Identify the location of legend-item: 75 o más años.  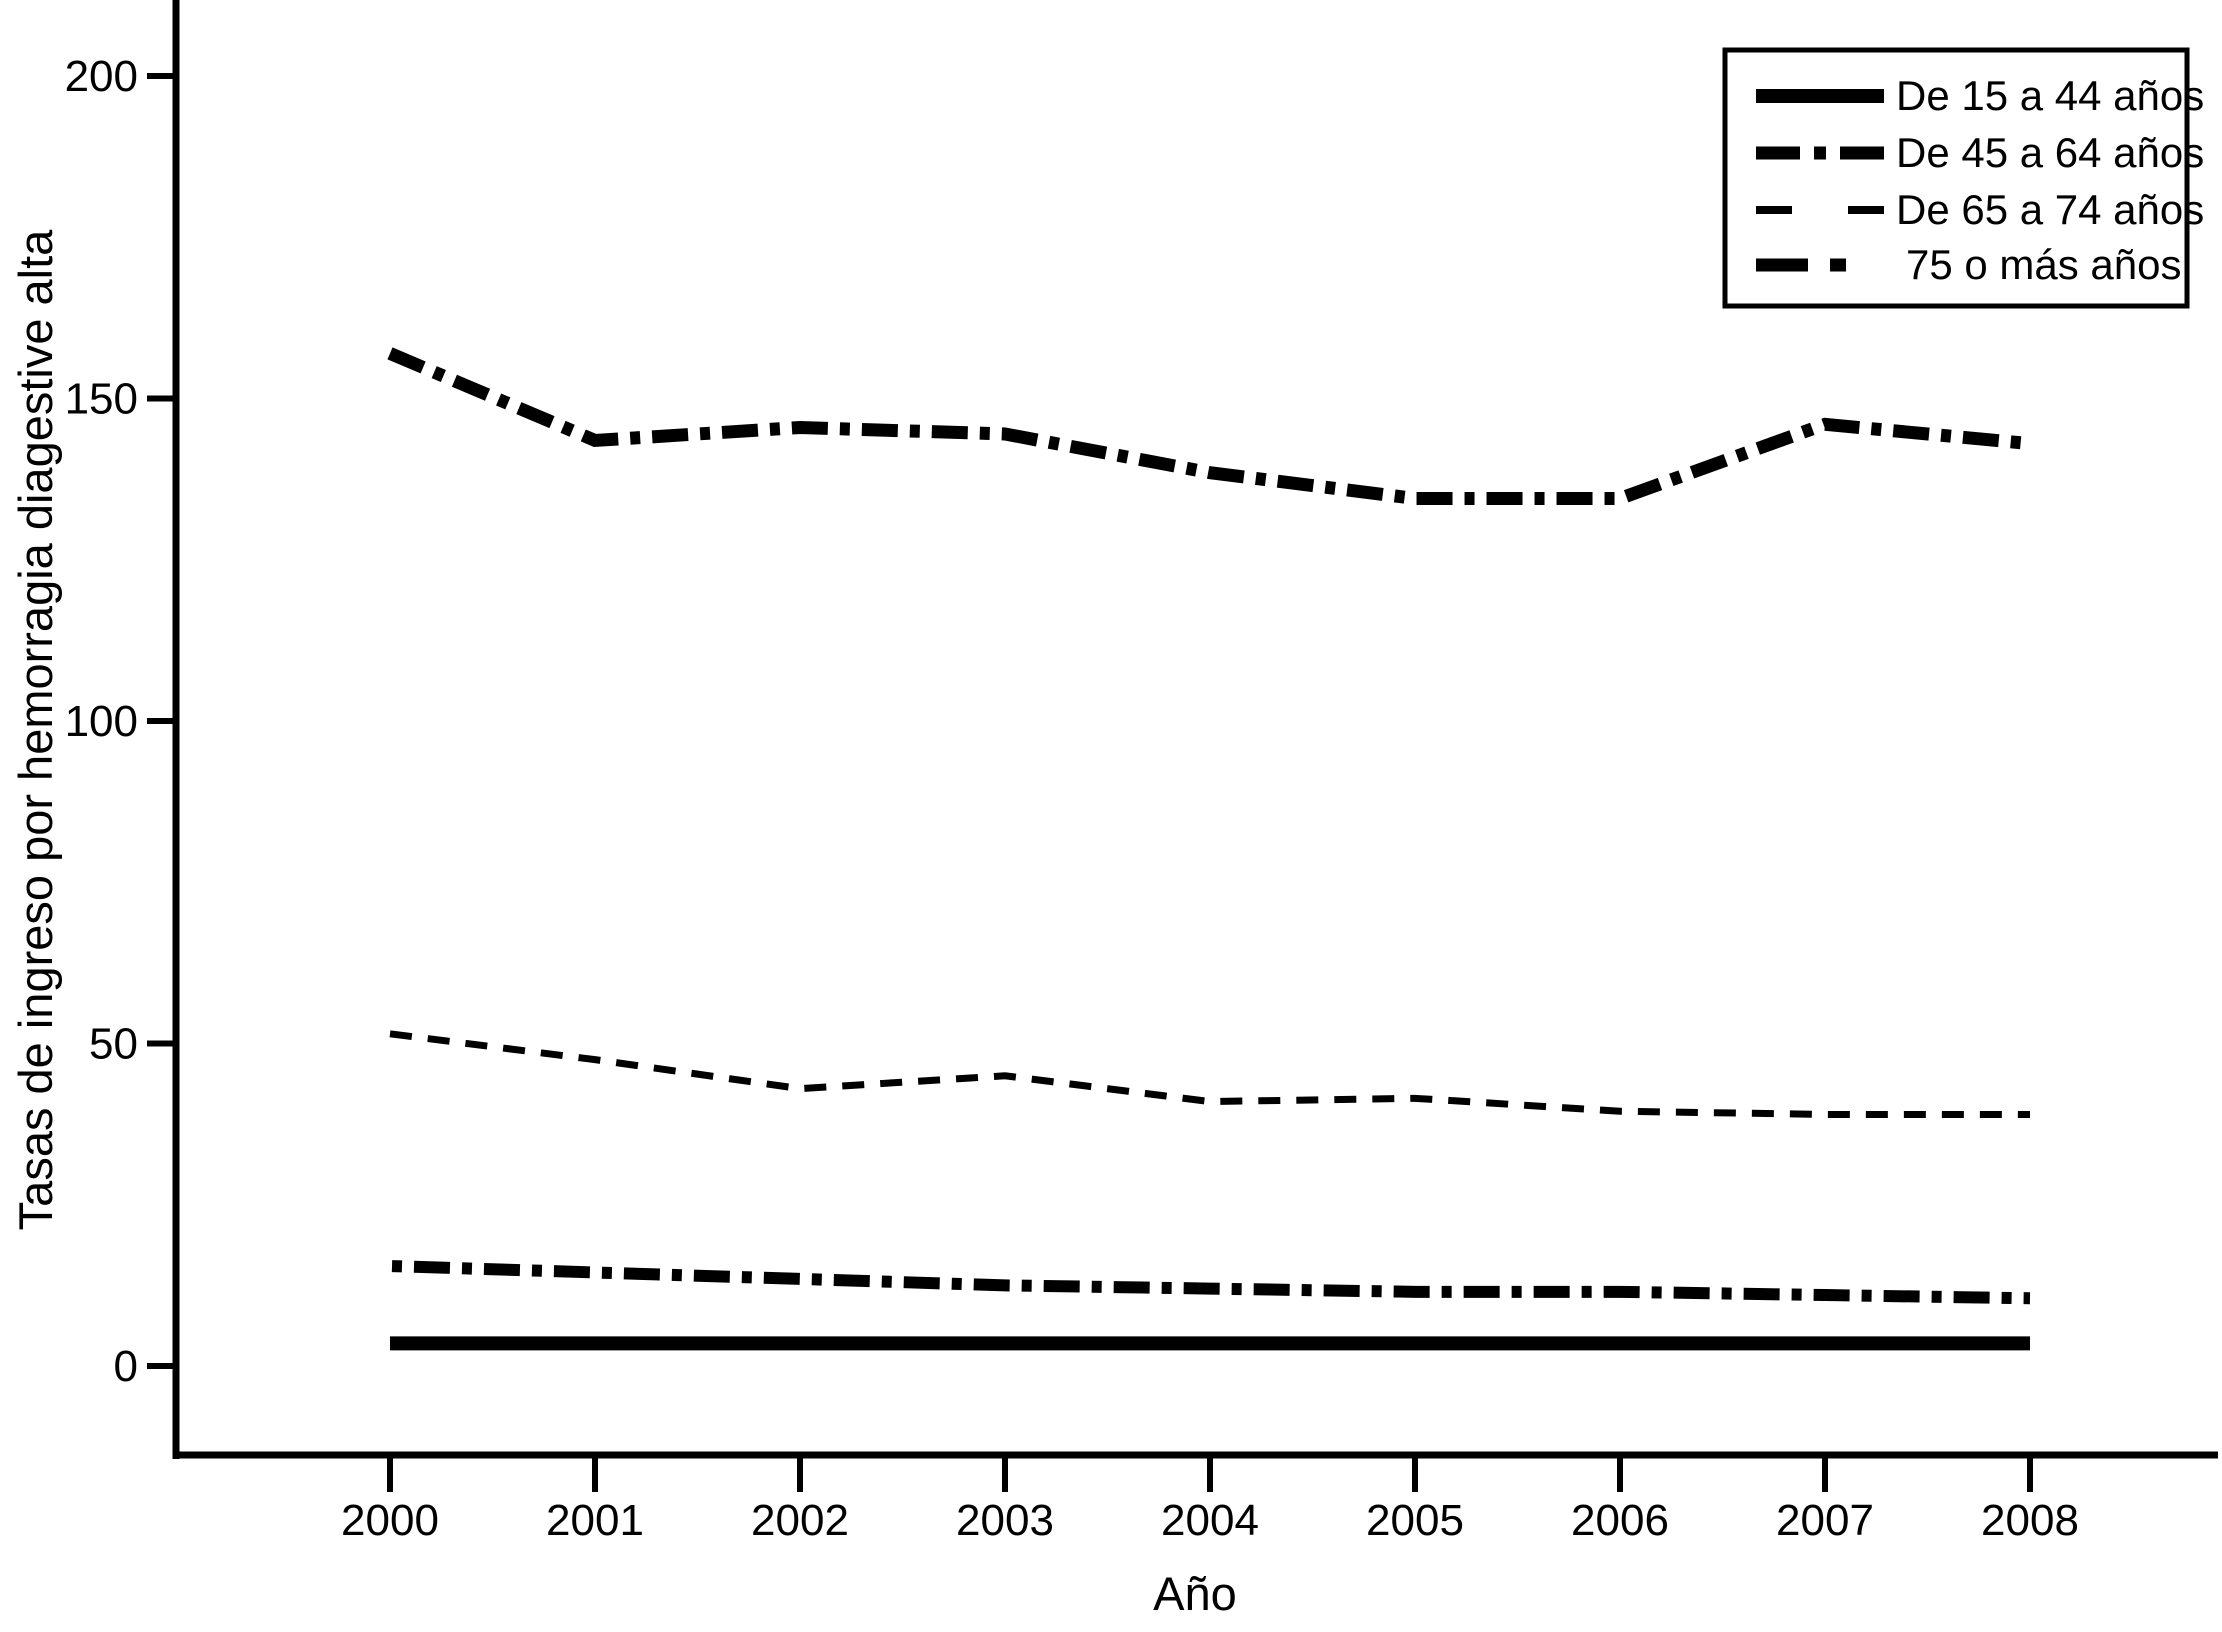
(1969, 264).